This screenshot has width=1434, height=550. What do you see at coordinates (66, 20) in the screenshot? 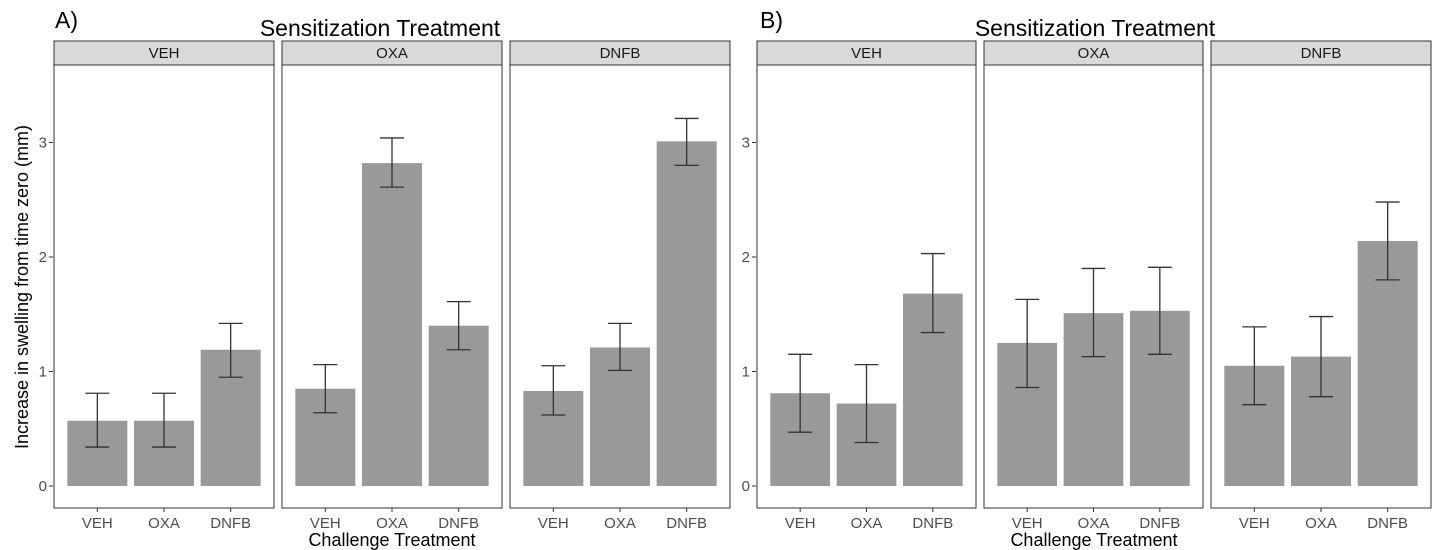
I see `panel-label: A)` at bounding box center [66, 20].